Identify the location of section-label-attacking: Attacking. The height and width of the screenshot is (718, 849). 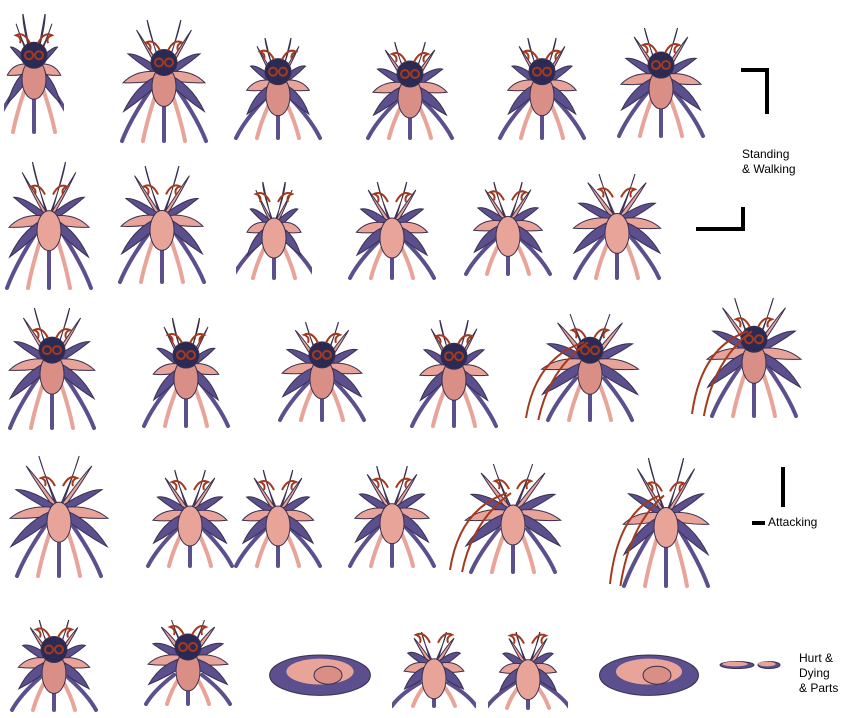
(793, 522).